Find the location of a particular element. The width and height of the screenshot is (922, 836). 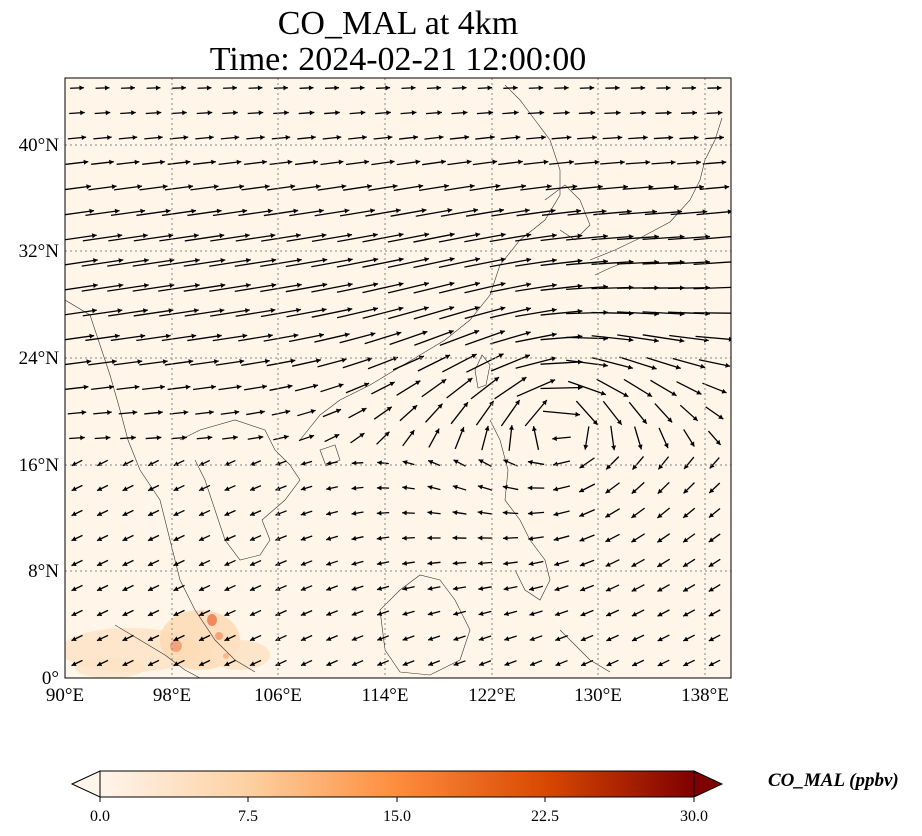

colorbar-tick-22.5: 22.5 is located at coordinates (545, 816).